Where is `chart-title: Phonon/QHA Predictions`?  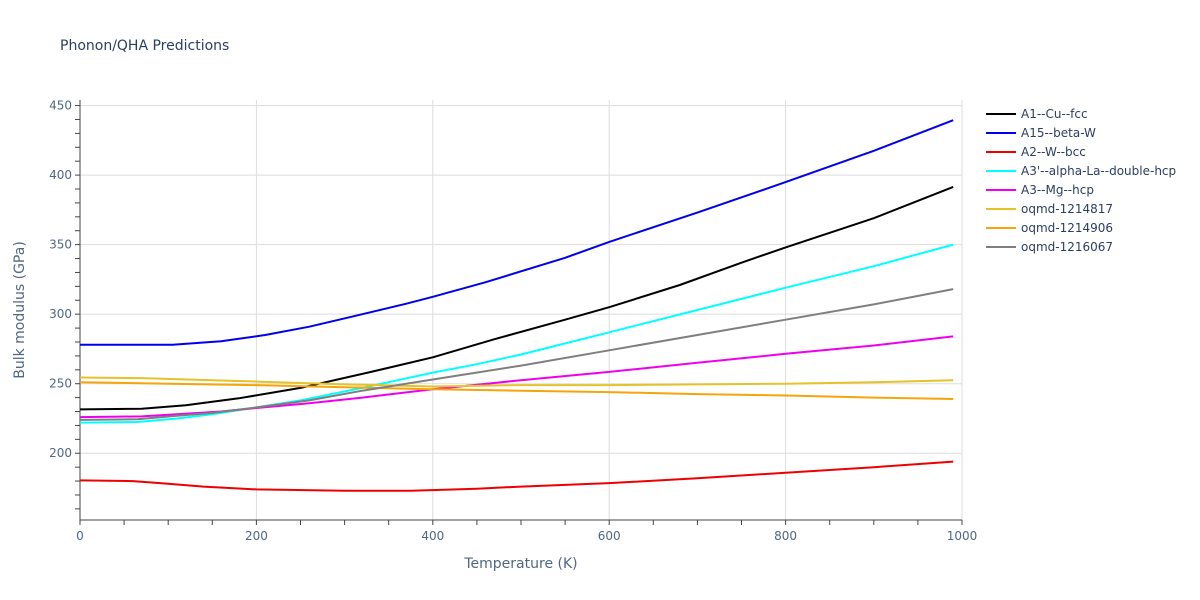
chart-title: Phonon/QHA Predictions is located at coordinates (144, 46).